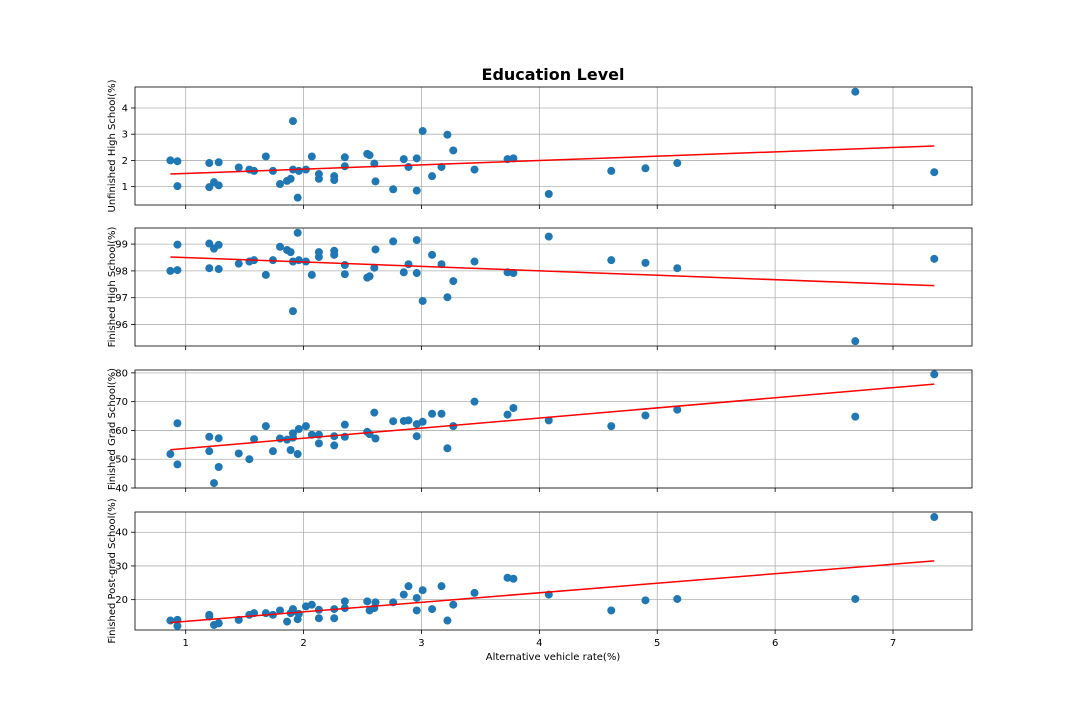  I want to click on x-tick-label: 1, so click(186, 643).